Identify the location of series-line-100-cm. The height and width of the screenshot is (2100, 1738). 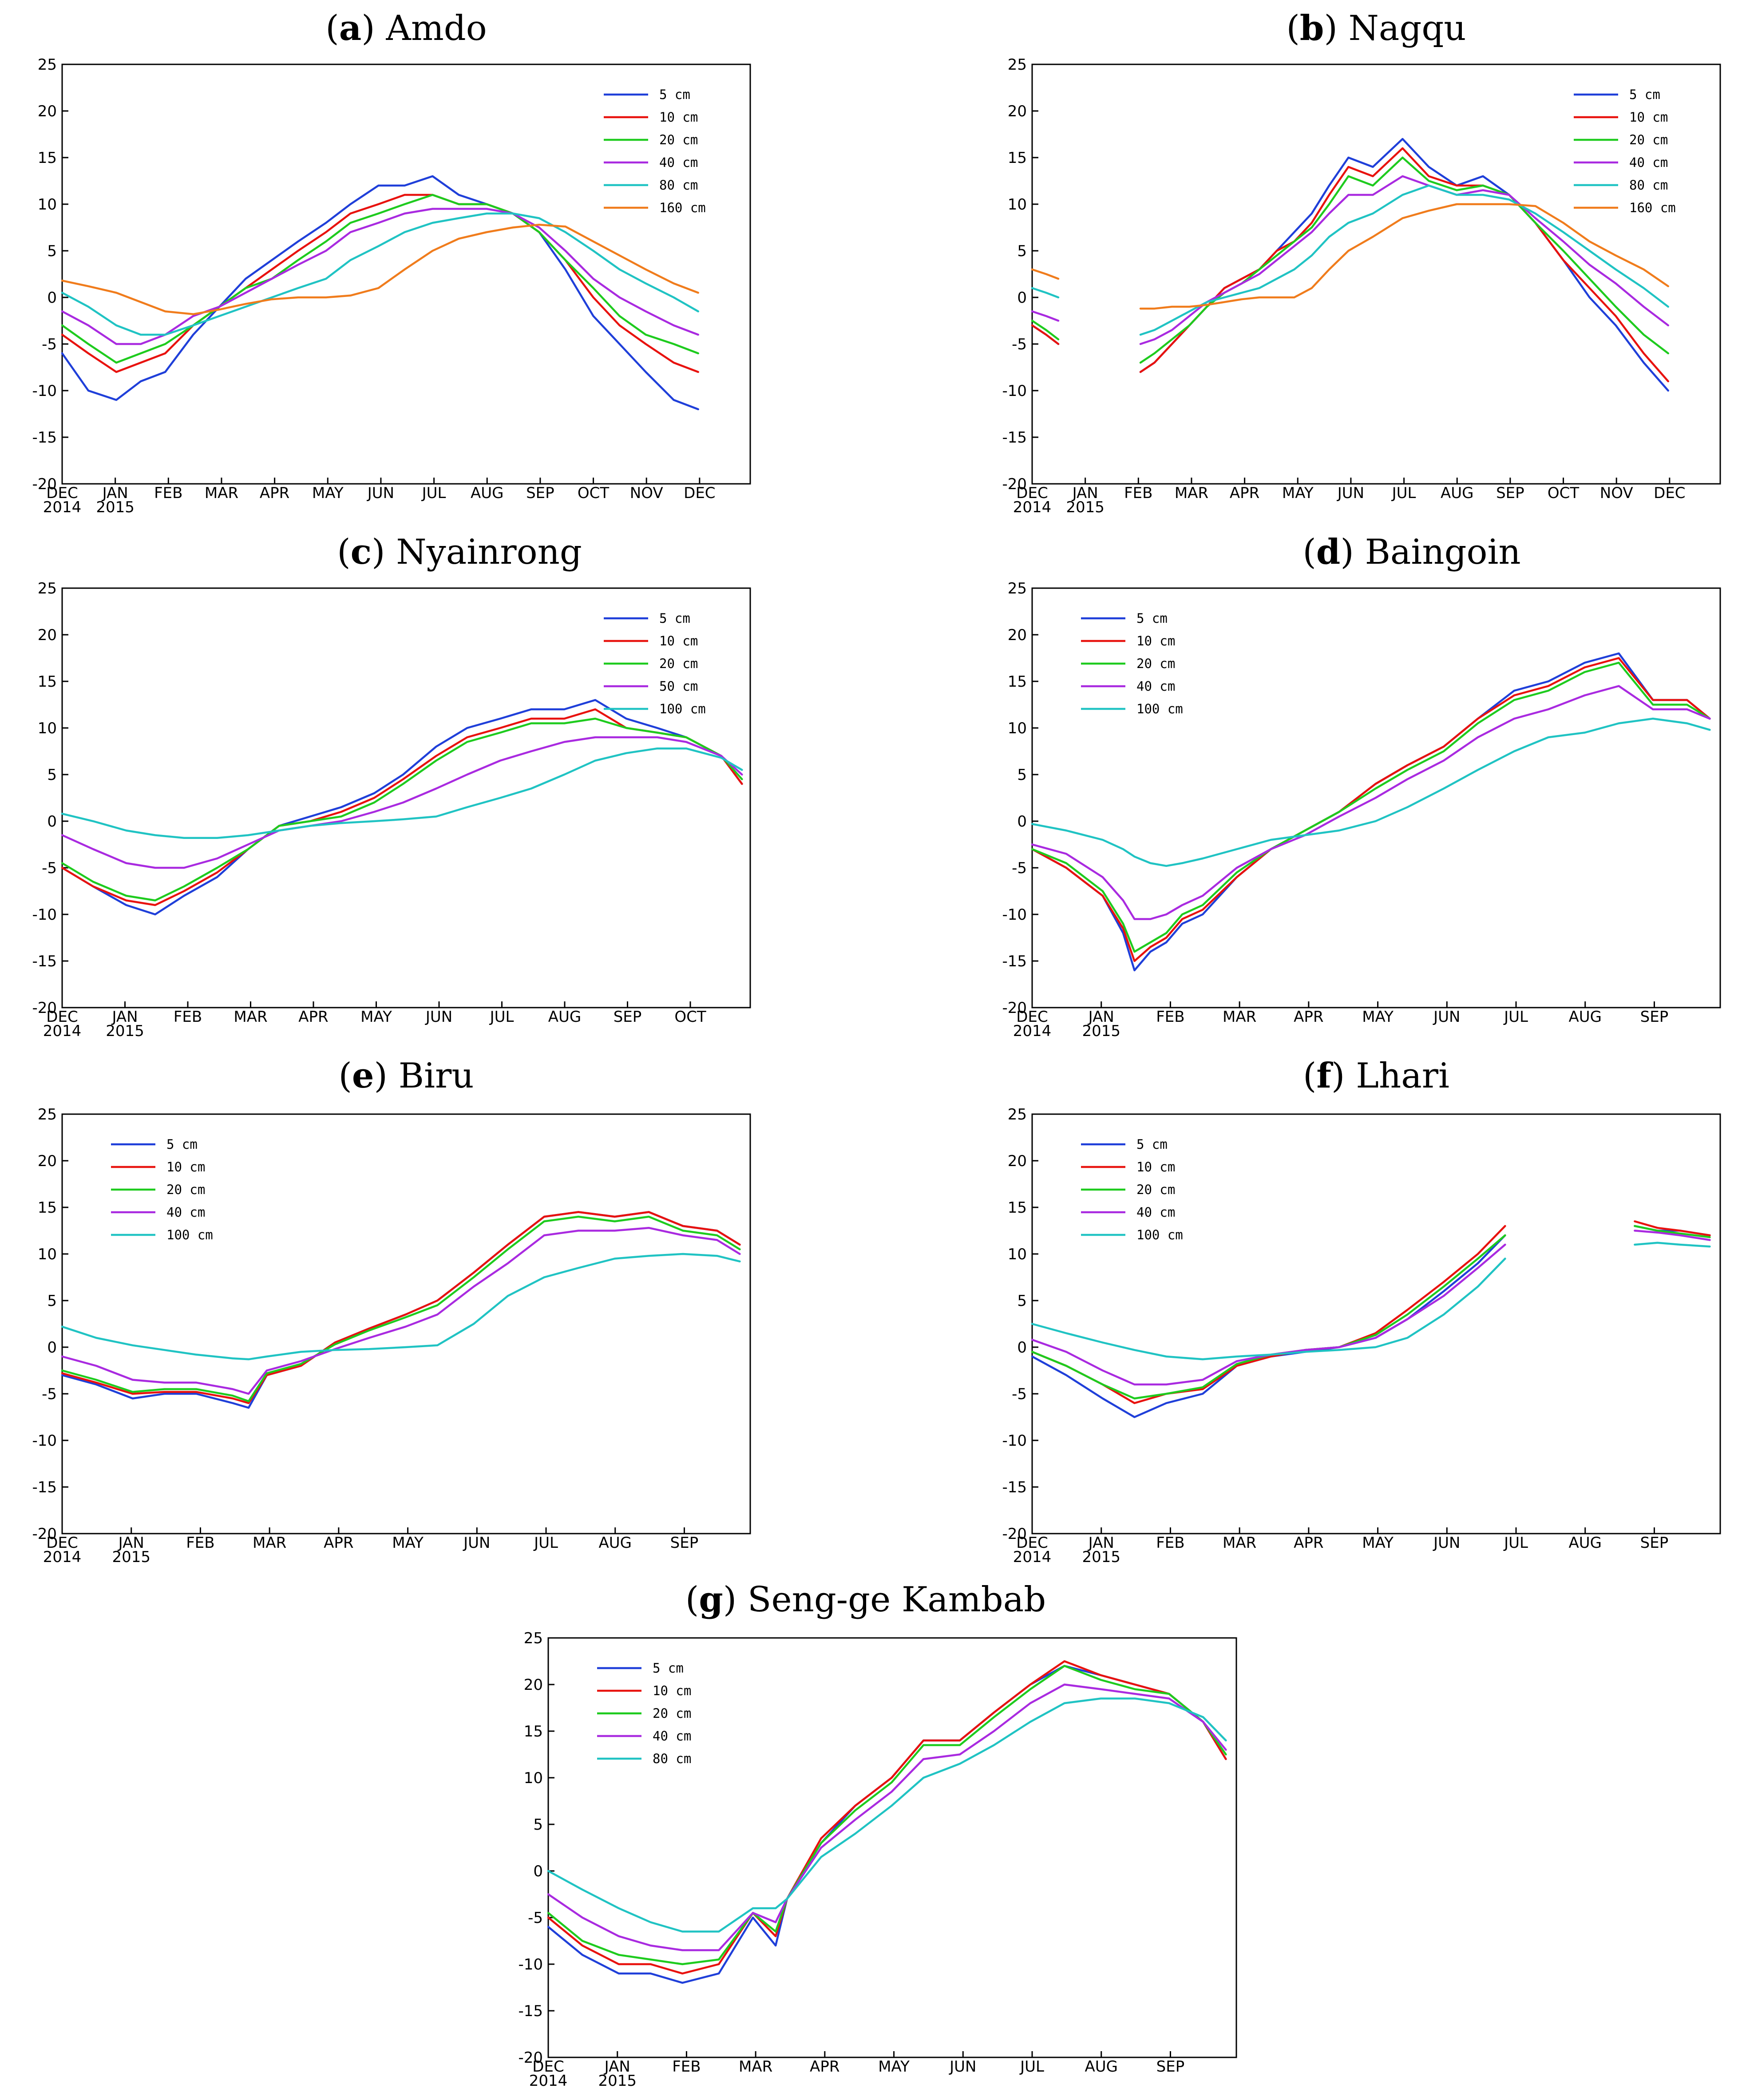
(401, 1306).